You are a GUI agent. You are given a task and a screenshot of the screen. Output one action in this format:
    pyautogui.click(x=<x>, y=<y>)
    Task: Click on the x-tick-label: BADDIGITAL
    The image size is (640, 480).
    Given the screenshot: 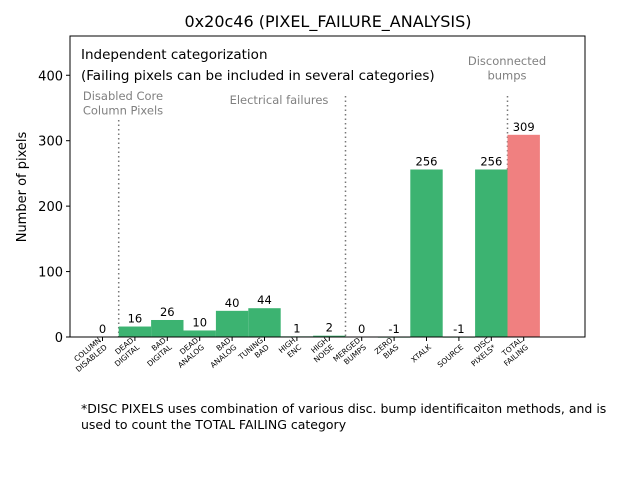 What is the action you would take?
    pyautogui.click(x=157, y=351)
    